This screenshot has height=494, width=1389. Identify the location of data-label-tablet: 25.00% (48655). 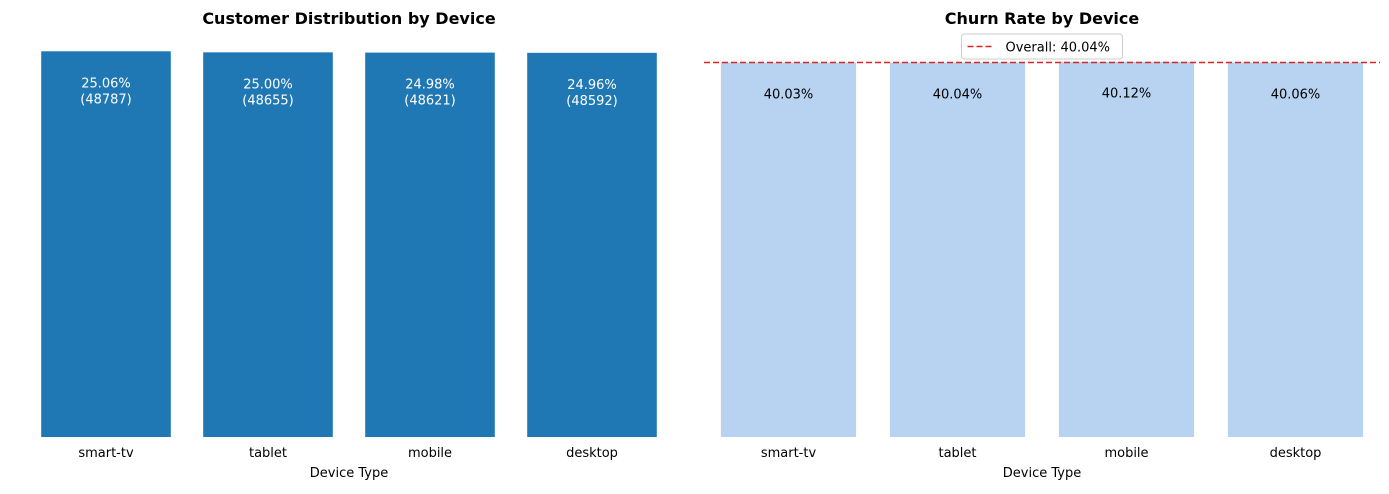
(268, 92).